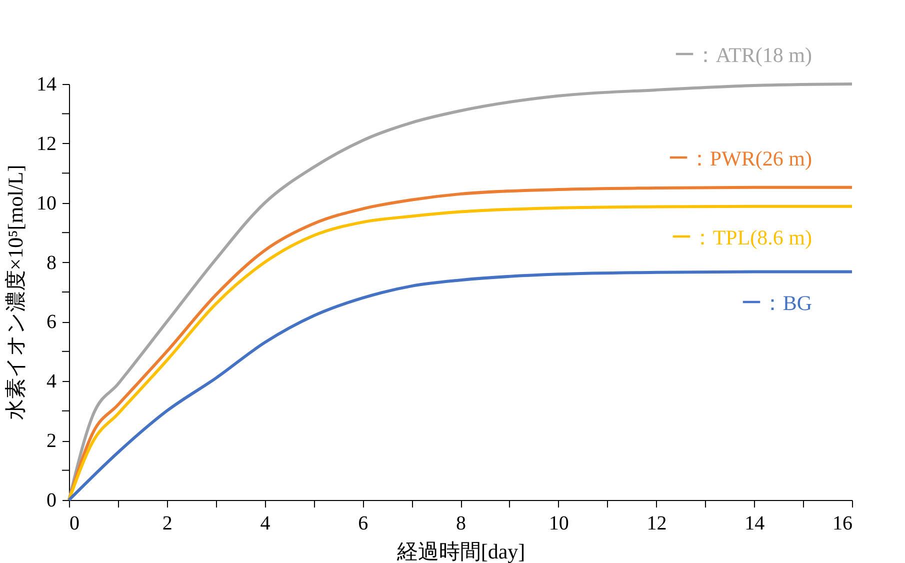  Describe the element at coordinates (75, 523) in the screenshot. I see `x-tick-label: 0` at that location.